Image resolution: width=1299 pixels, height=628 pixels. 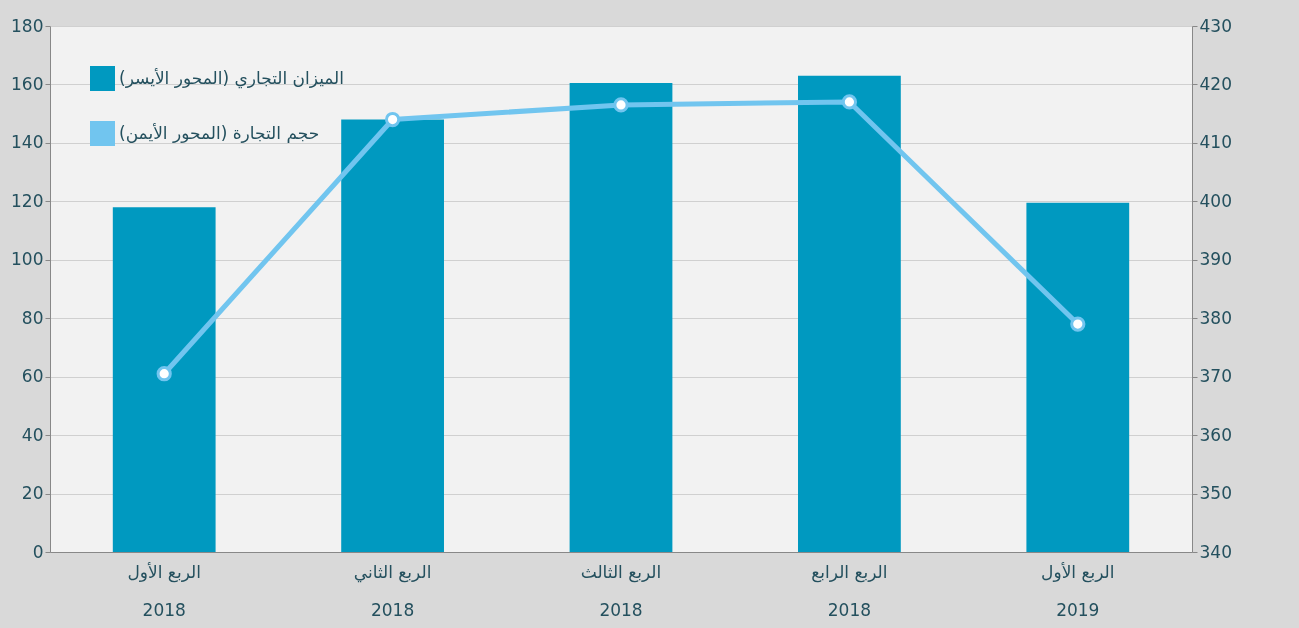 What do you see at coordinates (27, 200) in the screenshot?
I see `y-tick-label: 120` at bounding box center [27, 200].